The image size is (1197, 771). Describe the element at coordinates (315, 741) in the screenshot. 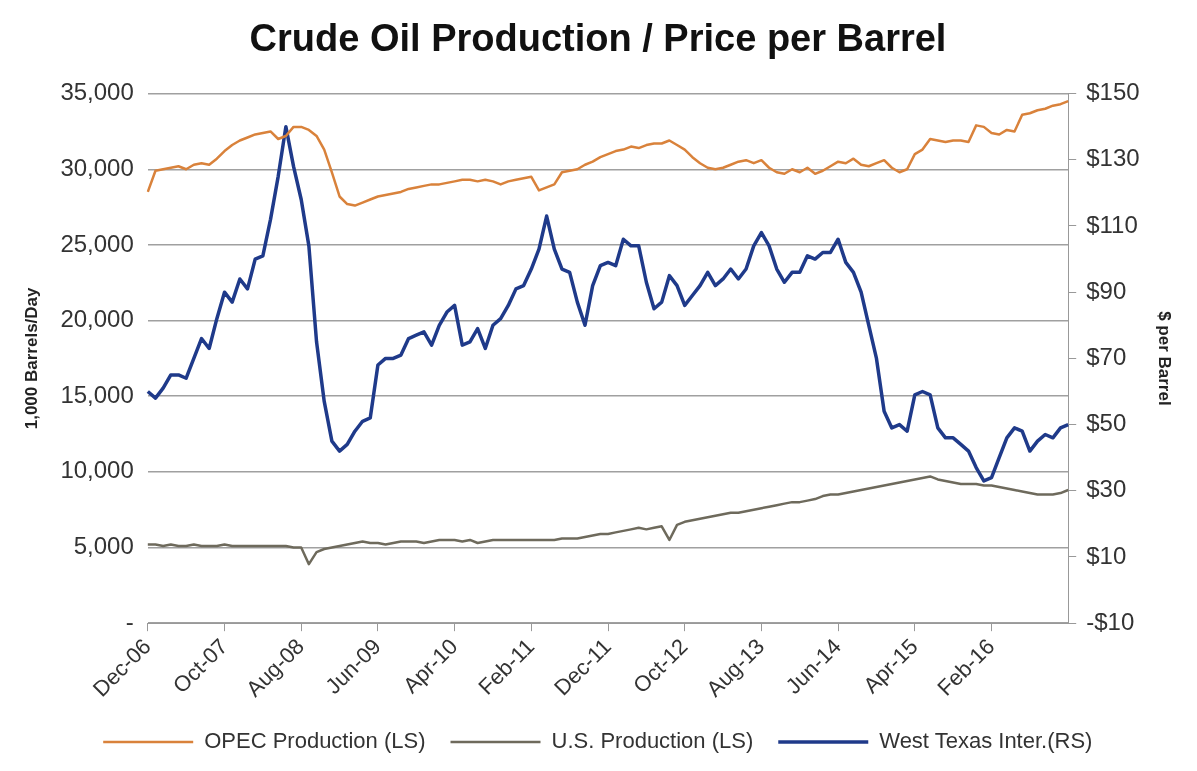

I see `legend-label: OPEC Production (LS)` at that location.